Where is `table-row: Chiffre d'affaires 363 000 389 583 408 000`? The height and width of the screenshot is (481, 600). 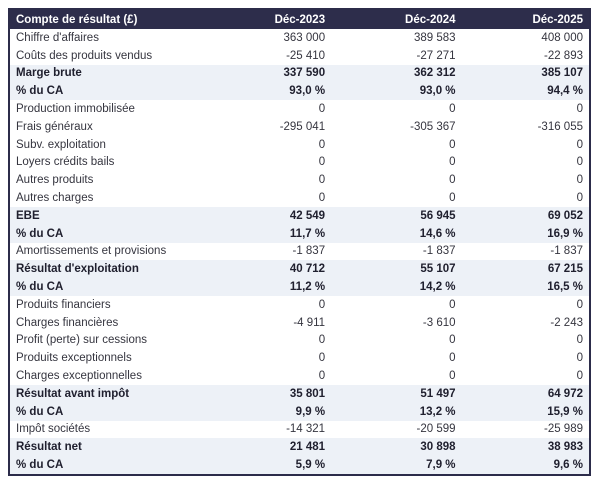 table-row: Chiffre d'affaires 363 000 389 583 408 000 is located at coordinates (299, 38).